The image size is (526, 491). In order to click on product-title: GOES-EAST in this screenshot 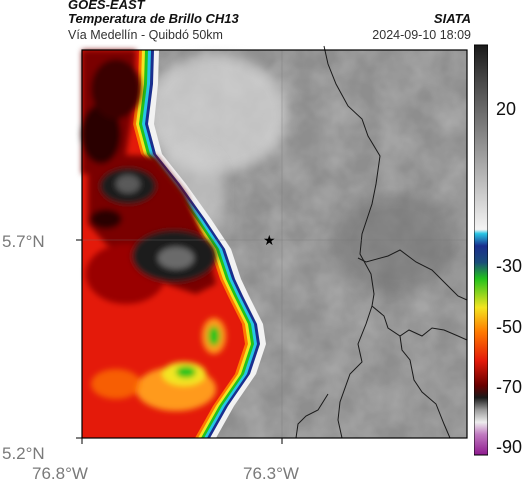, I will do `click(106, 6)`.